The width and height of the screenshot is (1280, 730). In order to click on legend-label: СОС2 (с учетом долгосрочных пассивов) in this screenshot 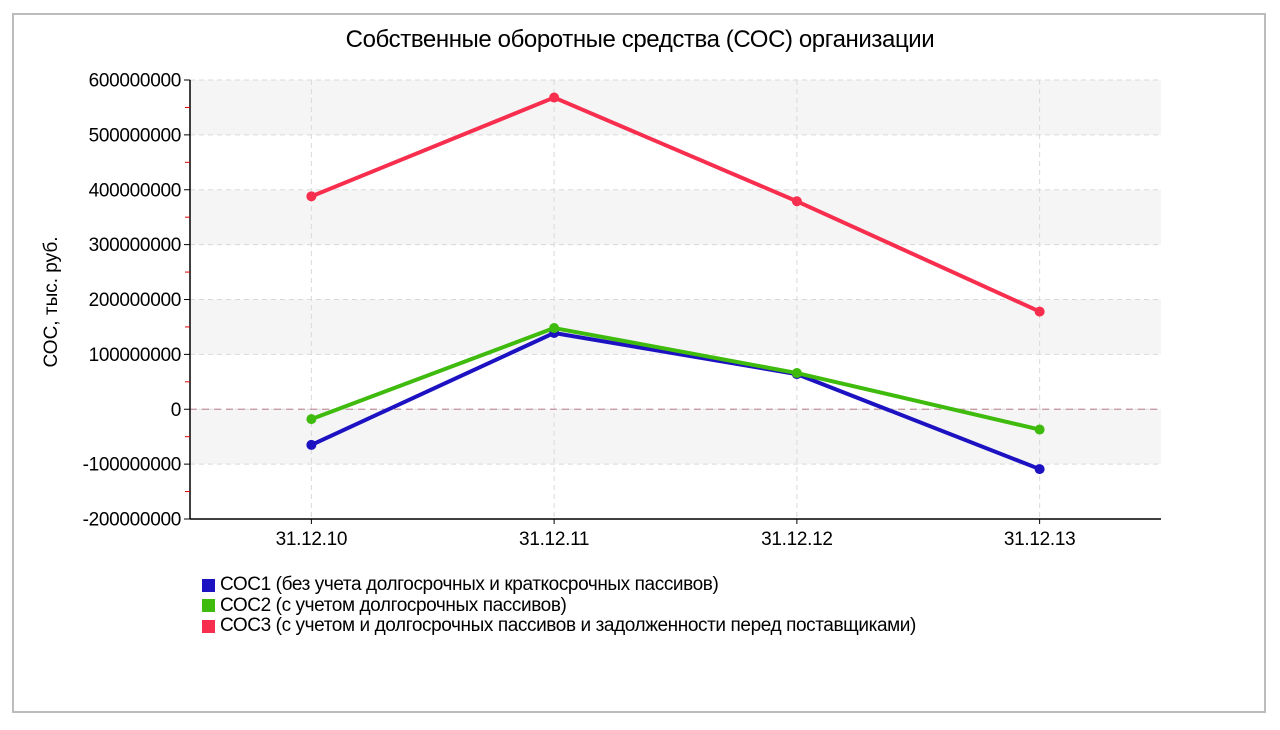, I will do `click(393, 605)`.